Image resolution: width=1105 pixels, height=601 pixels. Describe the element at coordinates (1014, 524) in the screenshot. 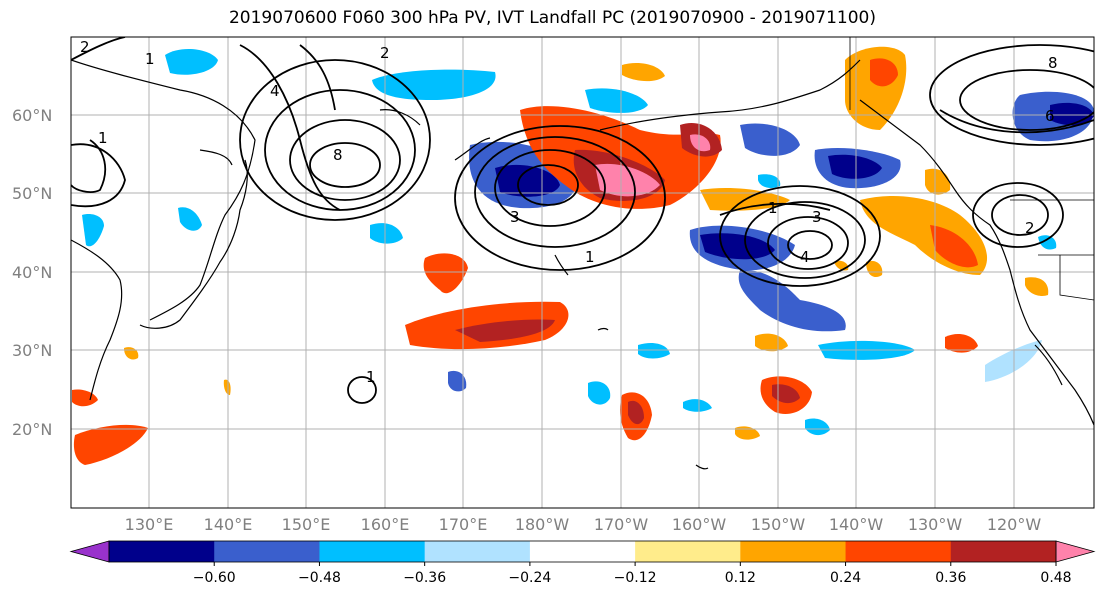

I see `lon-tick: 120°W` at that location.